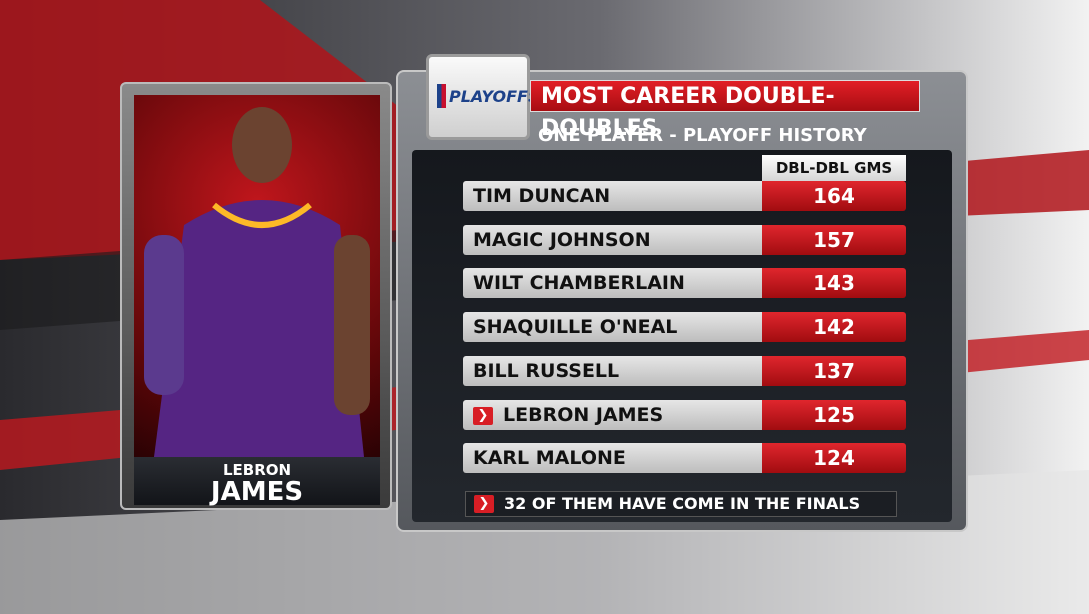  Describe the element at coordinates (441, 96) in the screenshot. I see `league-logo` at that location.